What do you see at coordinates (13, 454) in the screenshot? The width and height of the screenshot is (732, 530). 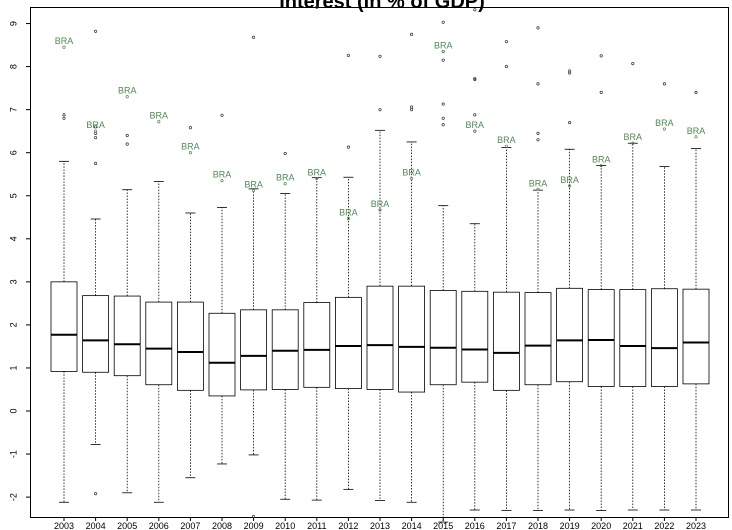 I see `y-tick-label: -1` at bounding box center [13, 454].